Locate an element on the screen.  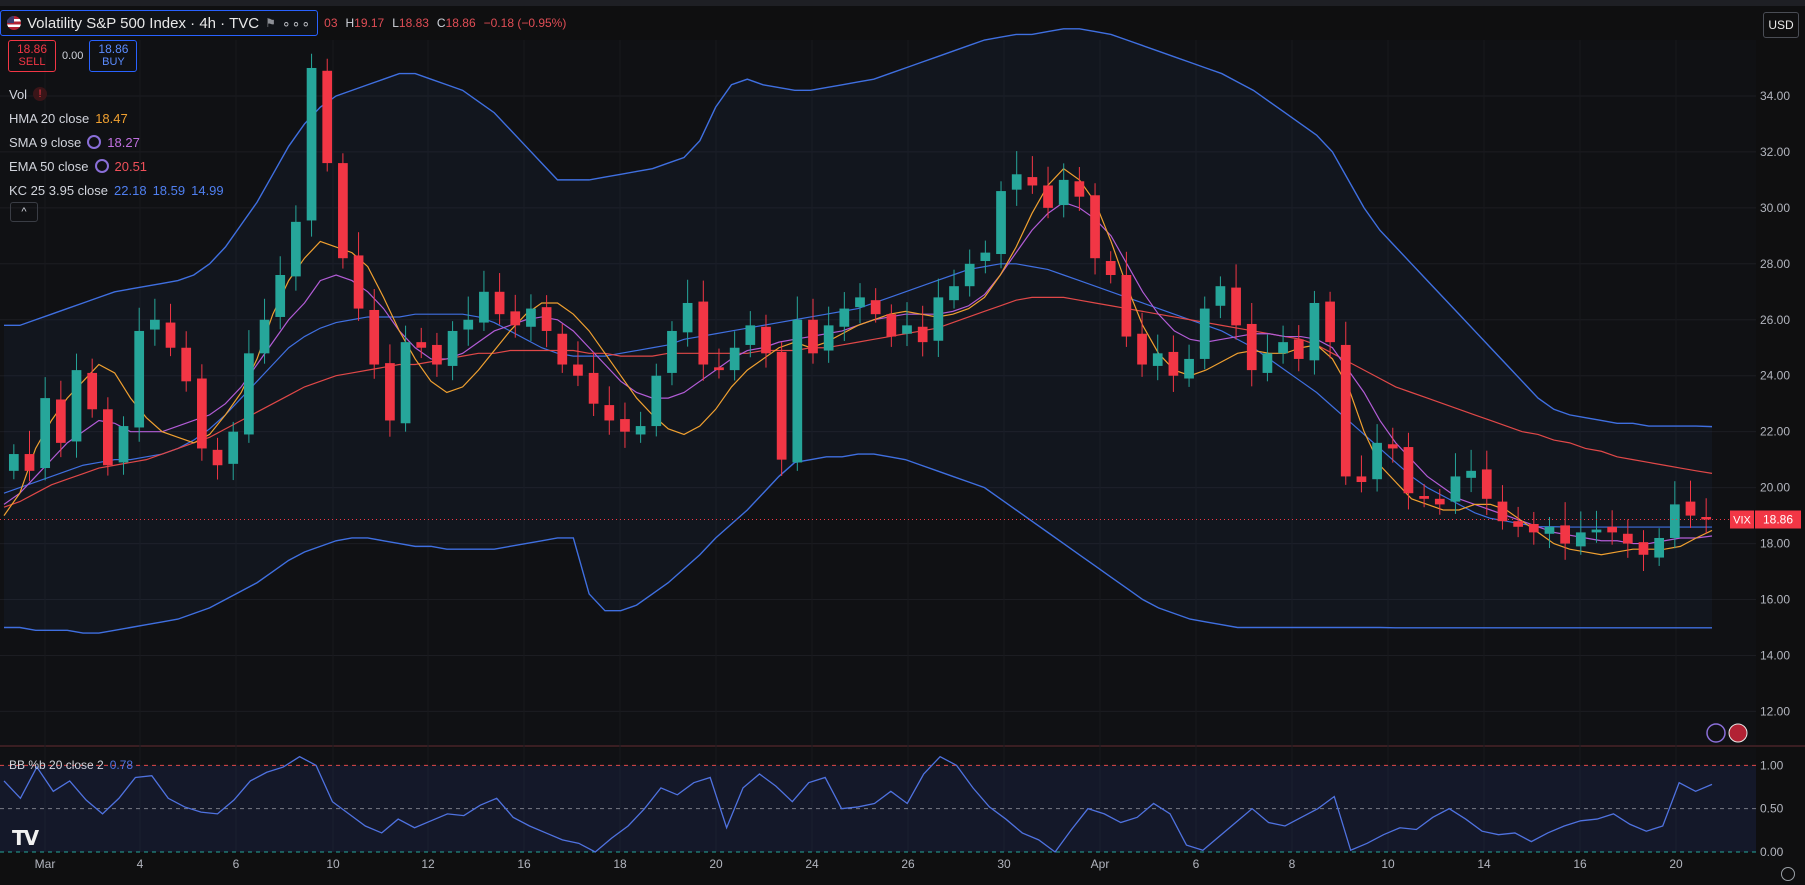
last-price-value-tag is located at coordinates (1778, 519).